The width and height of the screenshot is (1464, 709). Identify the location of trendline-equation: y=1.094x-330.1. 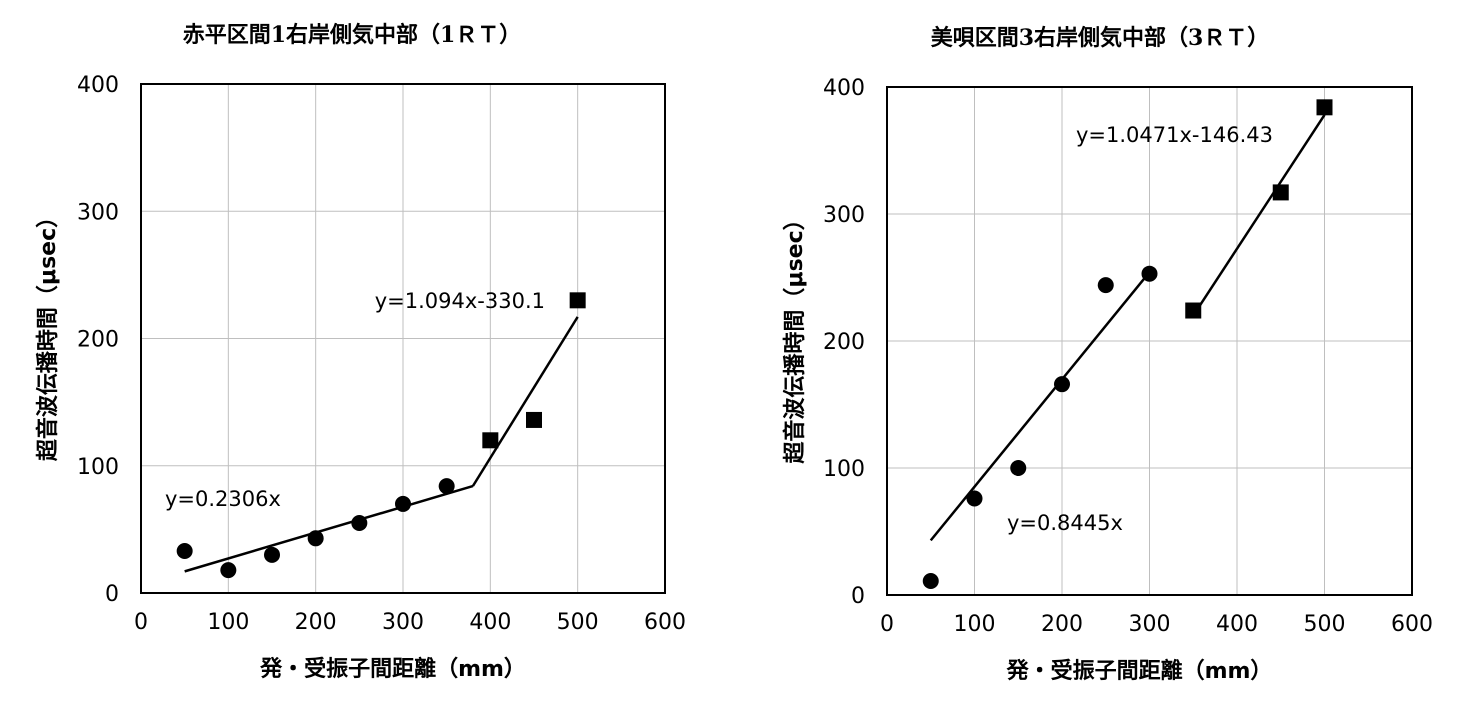
(460, 301).